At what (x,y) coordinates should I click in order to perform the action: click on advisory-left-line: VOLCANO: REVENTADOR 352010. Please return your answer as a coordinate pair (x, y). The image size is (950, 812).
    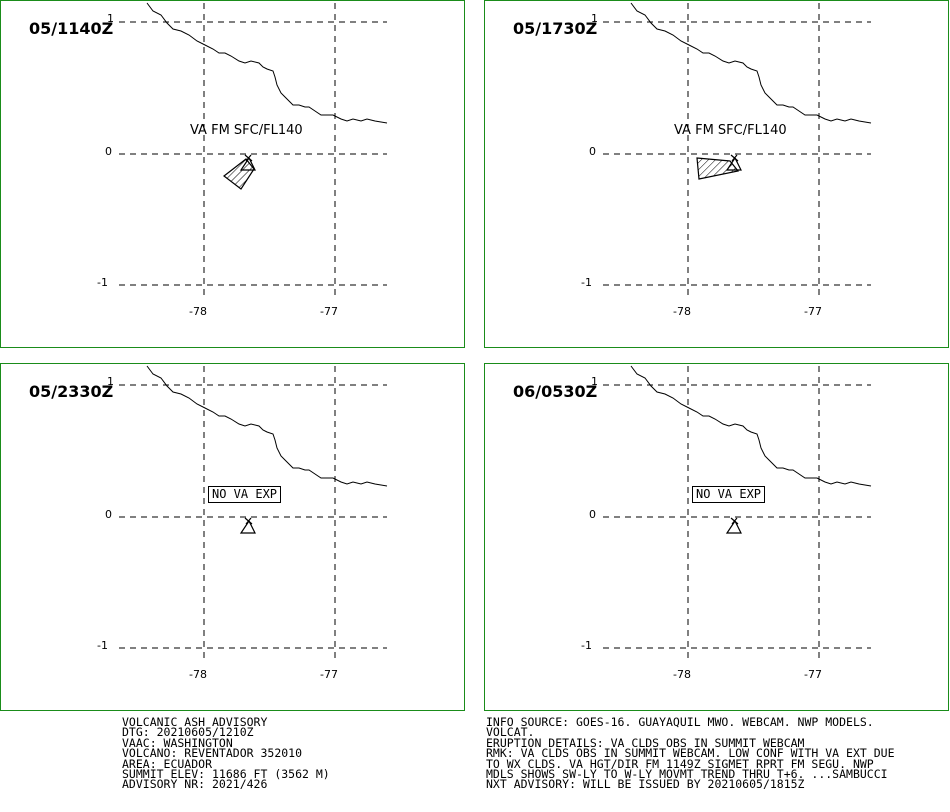
    Looking at the image, I should click on (212, 753).